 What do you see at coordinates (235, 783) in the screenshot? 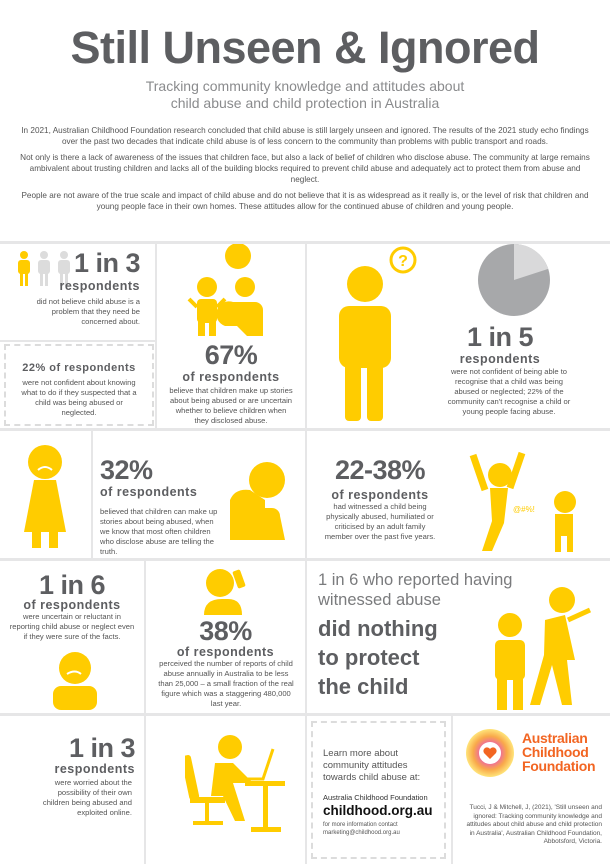
I see `child-at-computer-icon` at bounding box center [235, 783].